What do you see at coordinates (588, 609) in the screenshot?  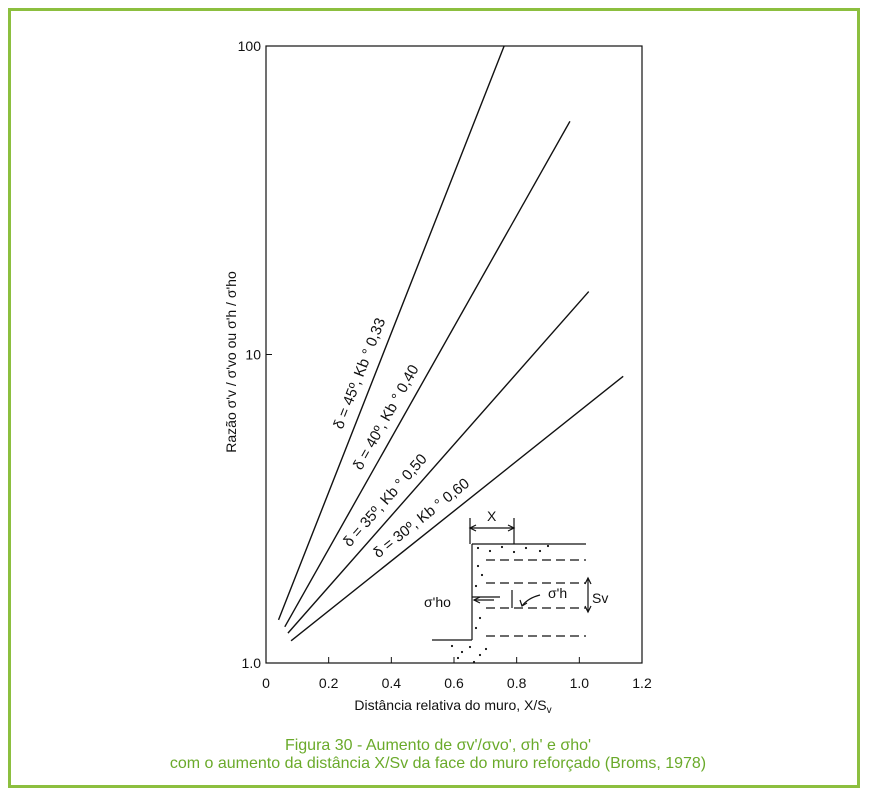 I see `inset-sv-arrow-bottom` at bounding box center [588, 609].